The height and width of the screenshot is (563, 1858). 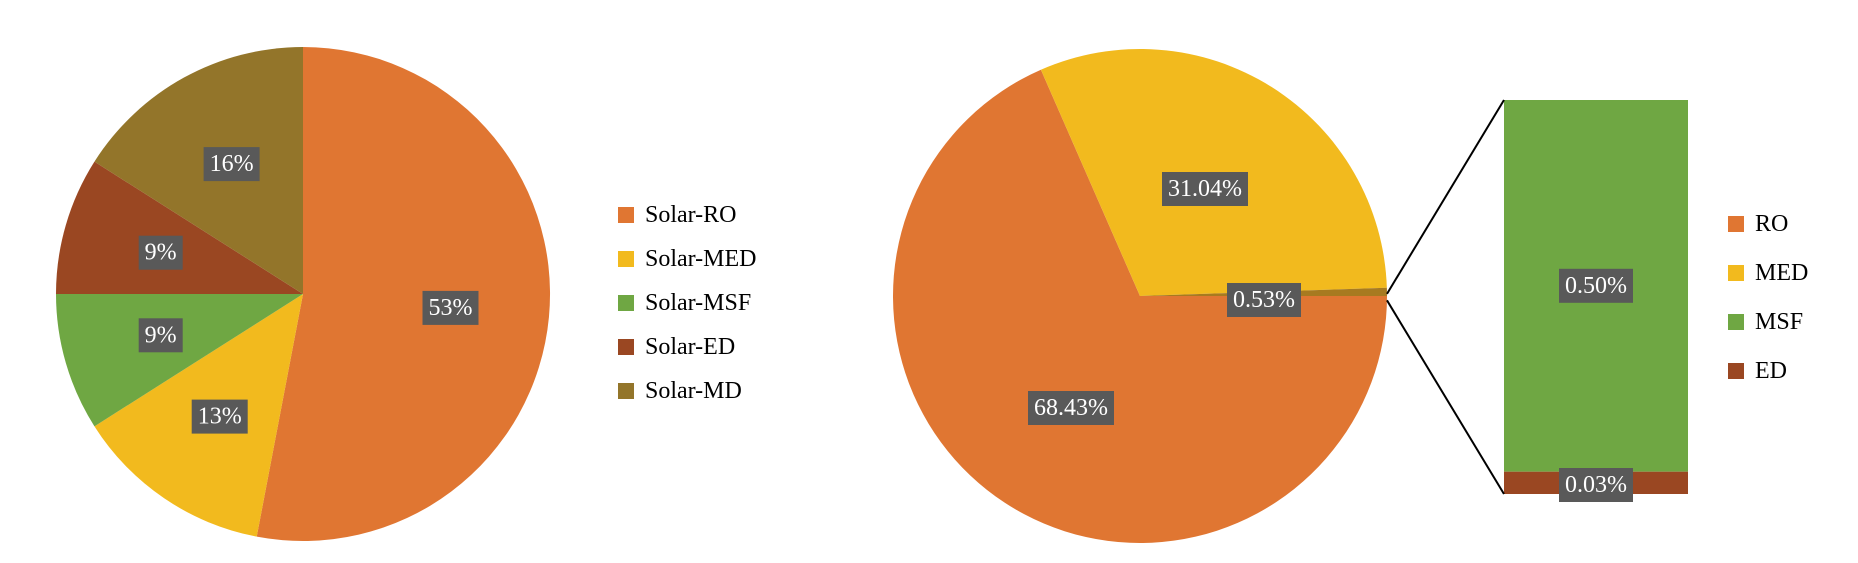 I want to click on pie-slice-solar-ro, so click(x=403, y=294).